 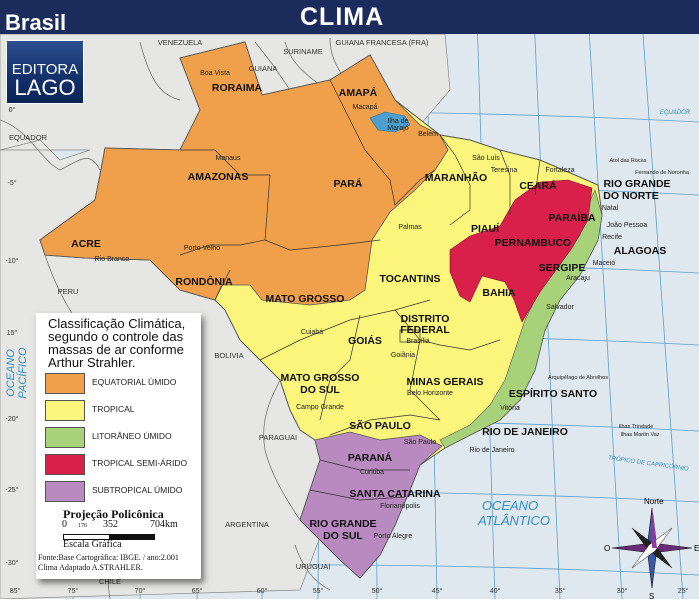 What do you see at coordinates (11, 373) in the screenshot?
I see `ocean-pacific-label: OCEANO` at bounding box center [11, 373].